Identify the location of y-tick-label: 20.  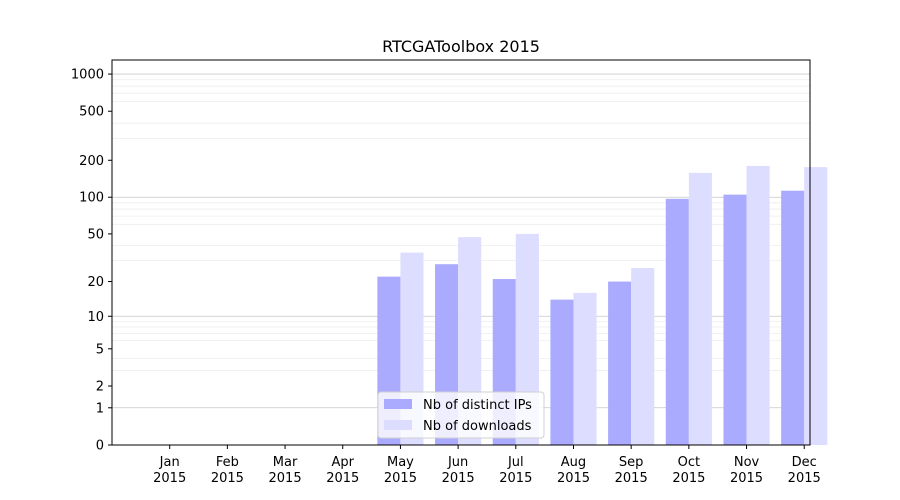
(95, 282).